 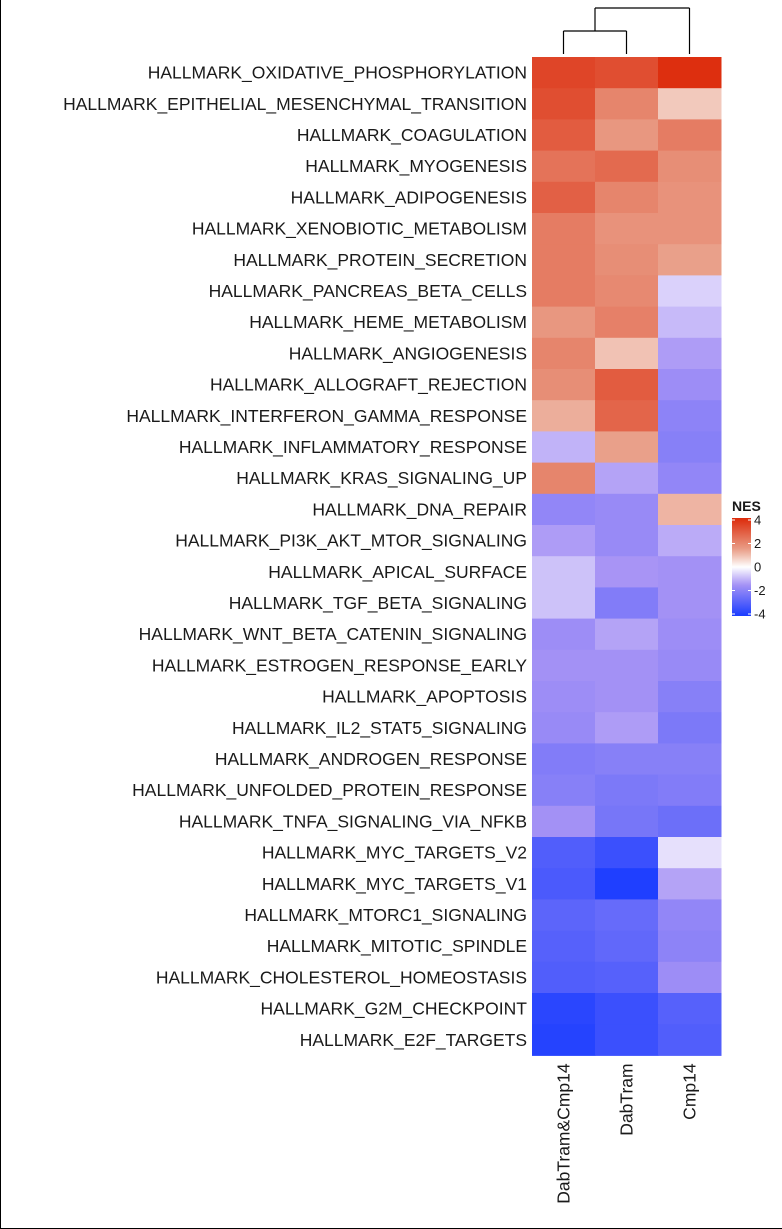 What do you see at coordinates (626, 30) in the screenshot?
I see `column-dendrogram` at bounding box center [626, 30].